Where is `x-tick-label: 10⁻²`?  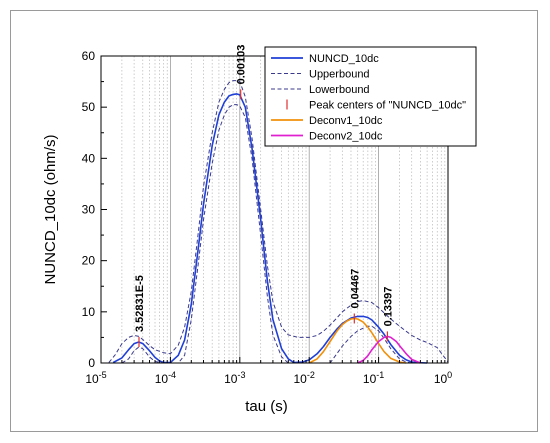 x-tick-label: 10⁻² is located at coordinates (304, 378).